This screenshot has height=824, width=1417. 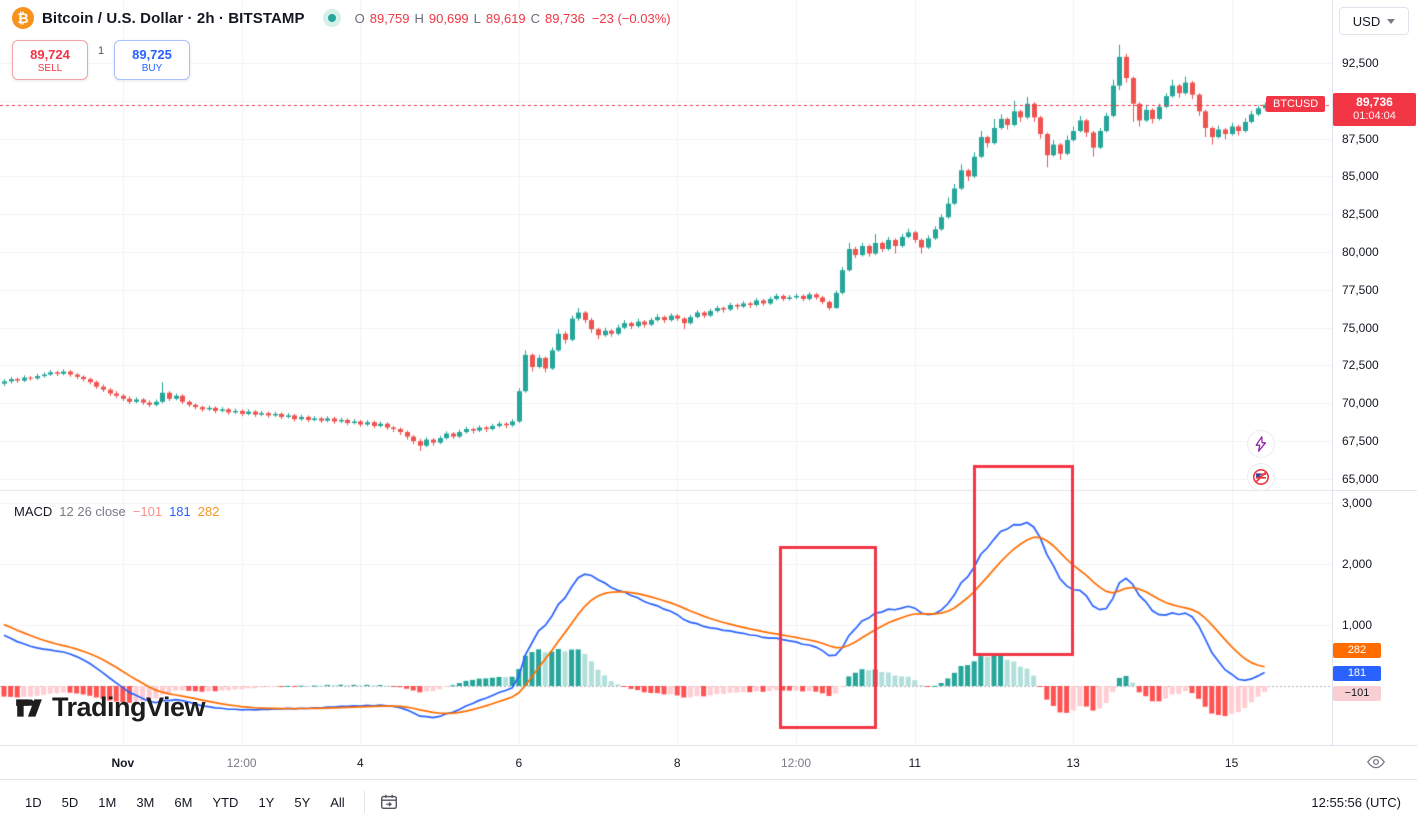 What do you see at coordinates (123, 763) in the screenshot?
I see `time-axis-label: Nov` at bounding box center [123, 763].